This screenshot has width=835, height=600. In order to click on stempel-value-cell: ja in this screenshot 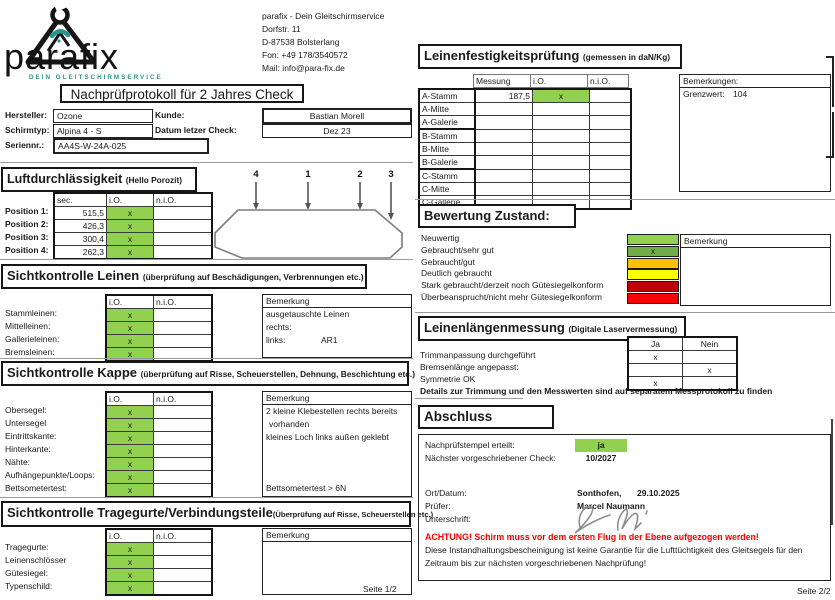, I will do `click(601, 445)`.